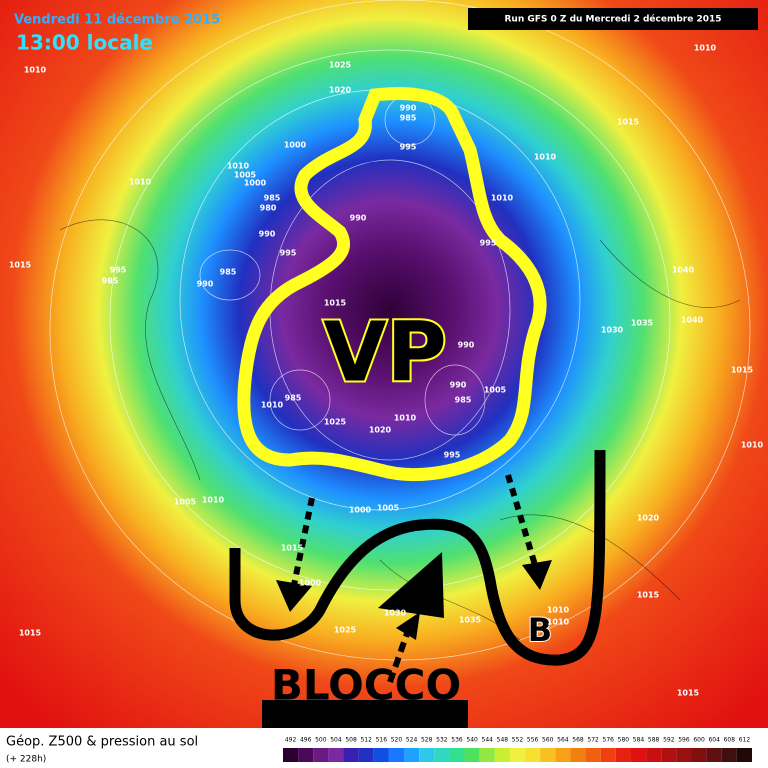  What do you see at coordinates (488, 740) in the screenshot?
I see `legend-value: 544` at bounding box center [488, 740].